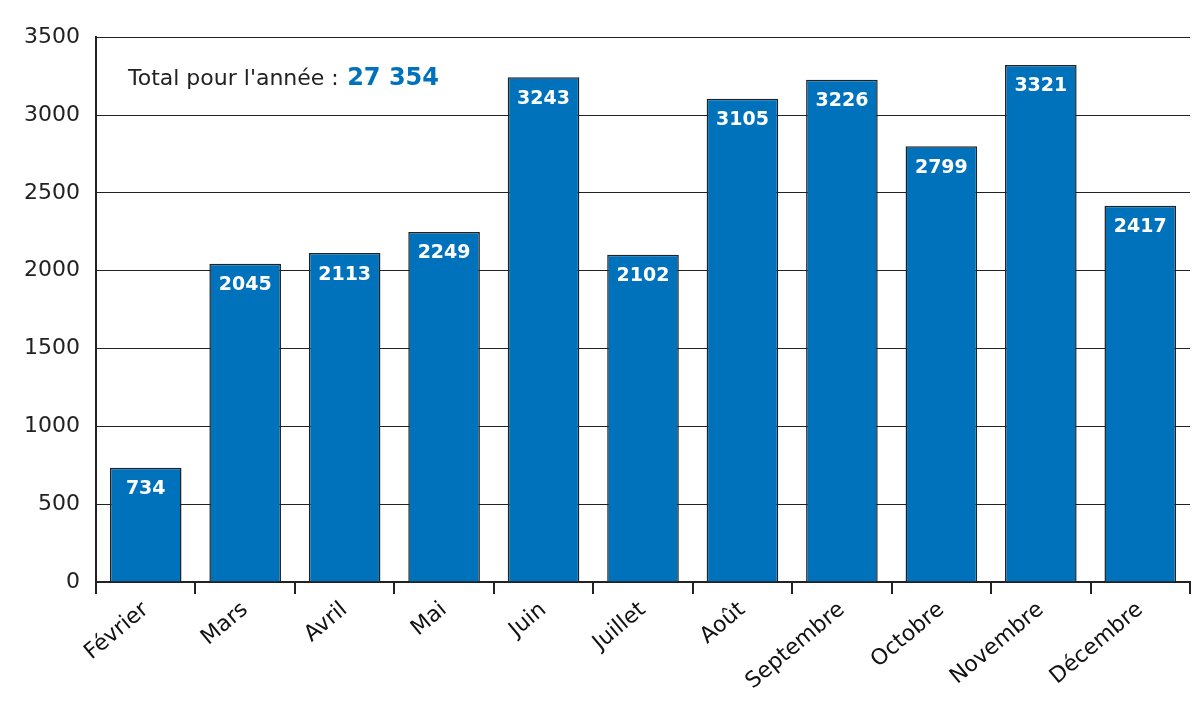  Describe the element at coordinates (51, 269) in the screenshot. I see `y-tick-label: 2000` at that location.